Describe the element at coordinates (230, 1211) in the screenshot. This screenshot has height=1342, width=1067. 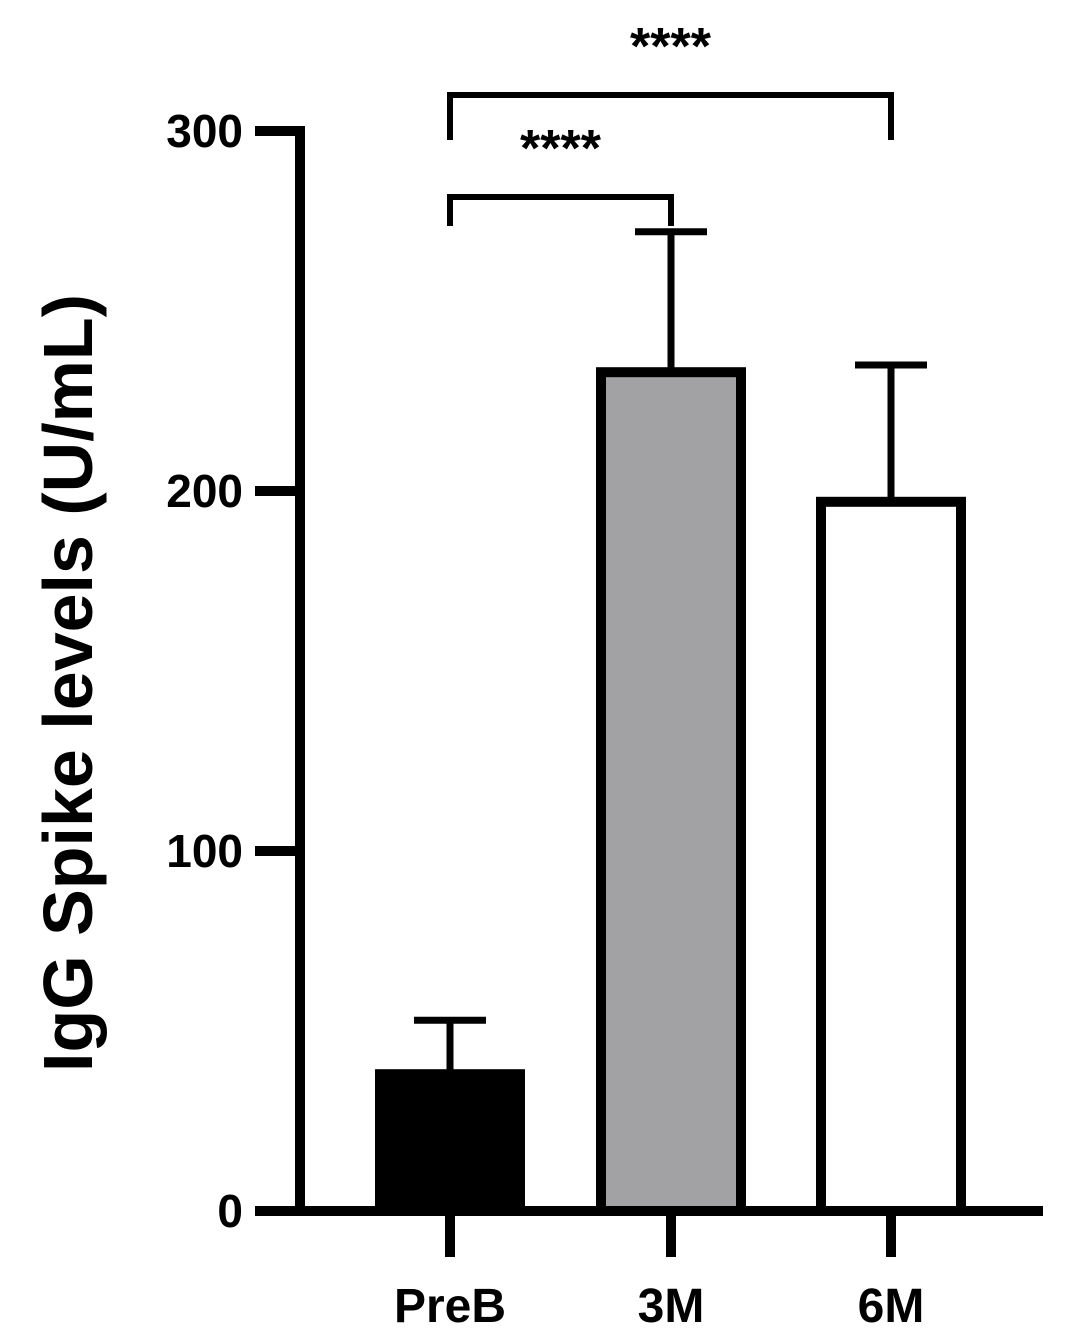
I see `y-tick-label: 0` at that location.